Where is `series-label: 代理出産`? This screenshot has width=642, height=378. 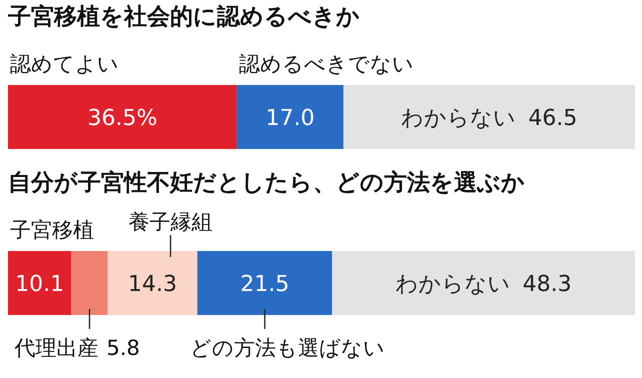
series-label: 代理出産 is located at coordinates (56, 348).